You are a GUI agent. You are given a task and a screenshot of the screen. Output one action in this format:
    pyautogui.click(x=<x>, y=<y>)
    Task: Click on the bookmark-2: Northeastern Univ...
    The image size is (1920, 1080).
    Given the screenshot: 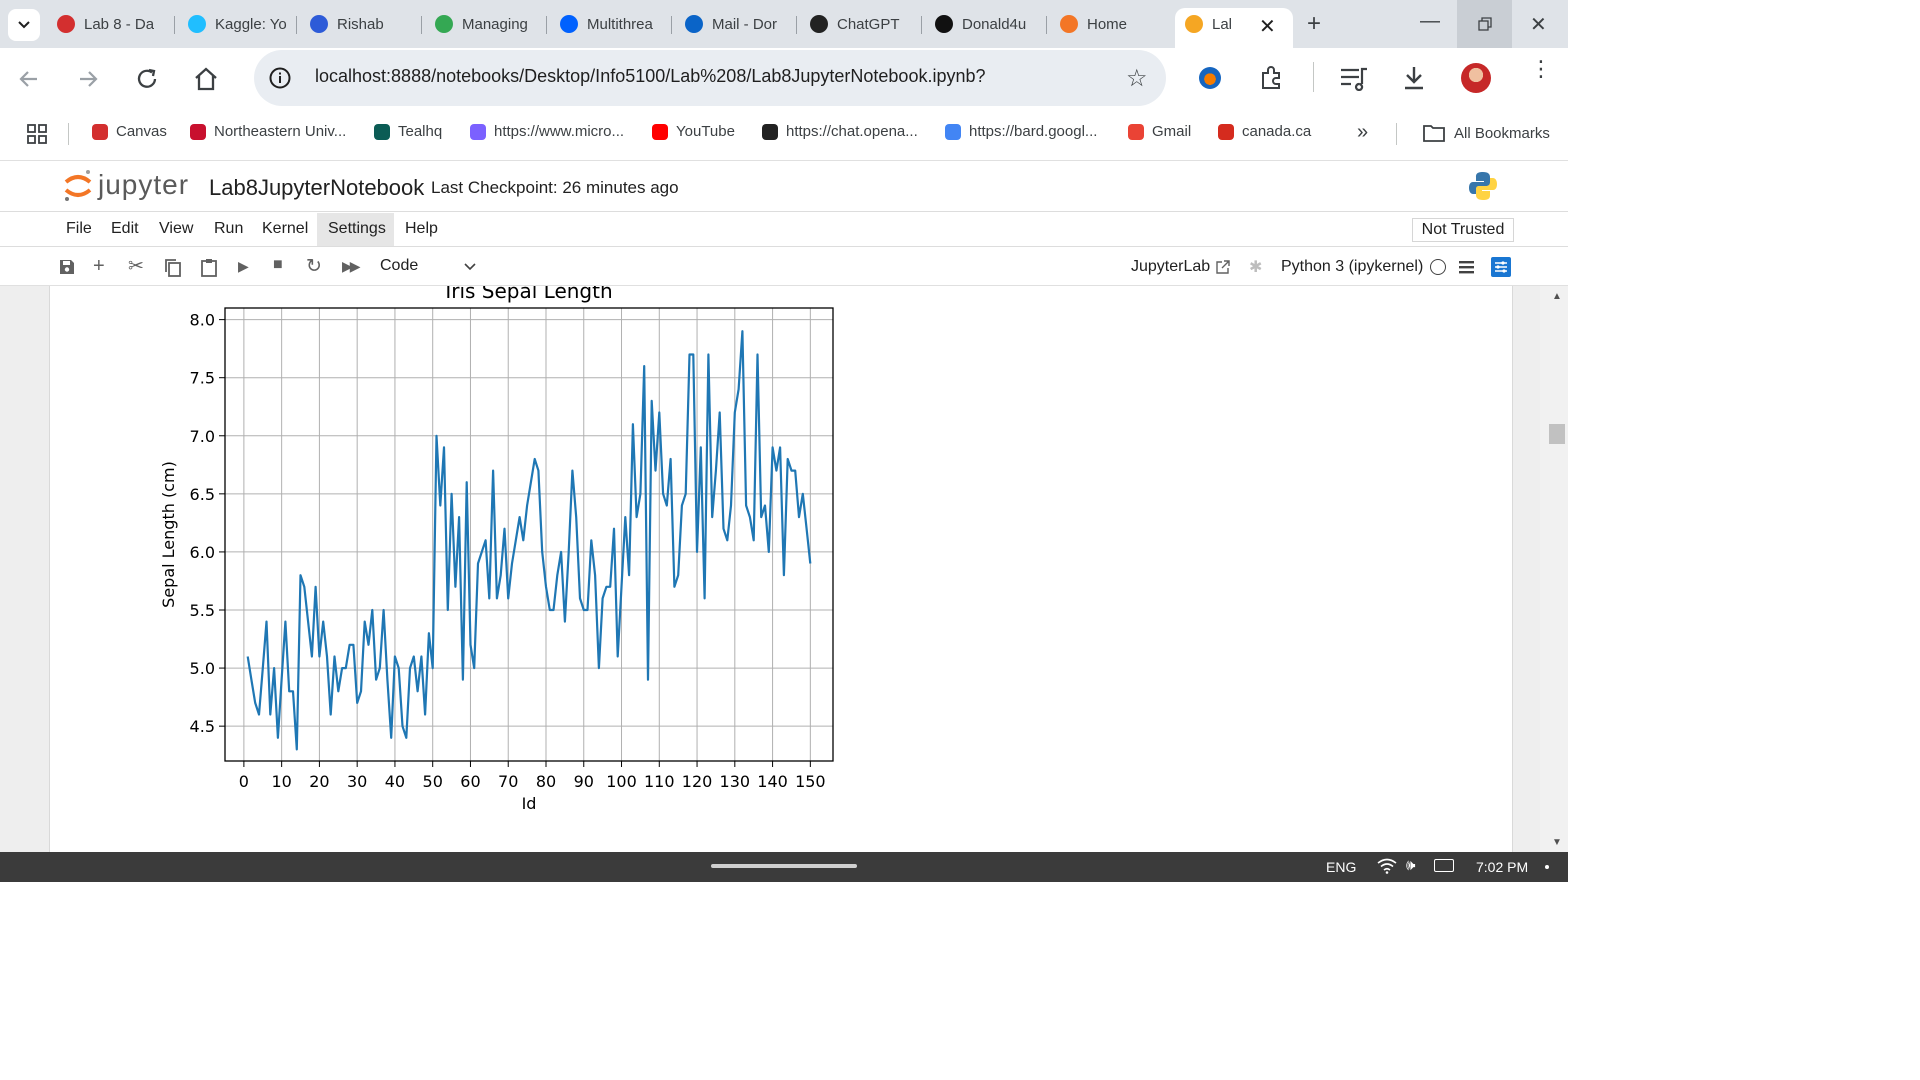 What is the action you would take?
    pyautogui.click(x=268, y=131)
    